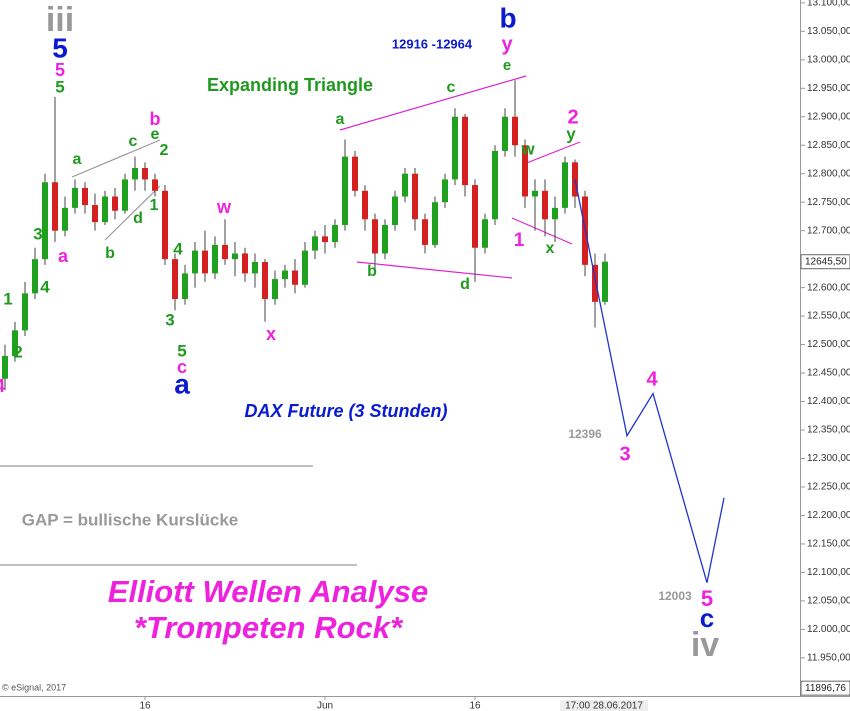  Describe the element at coordinates (269, 627) in the screenshot. I see `wave-label: *Trompeten Rock*` at that location.